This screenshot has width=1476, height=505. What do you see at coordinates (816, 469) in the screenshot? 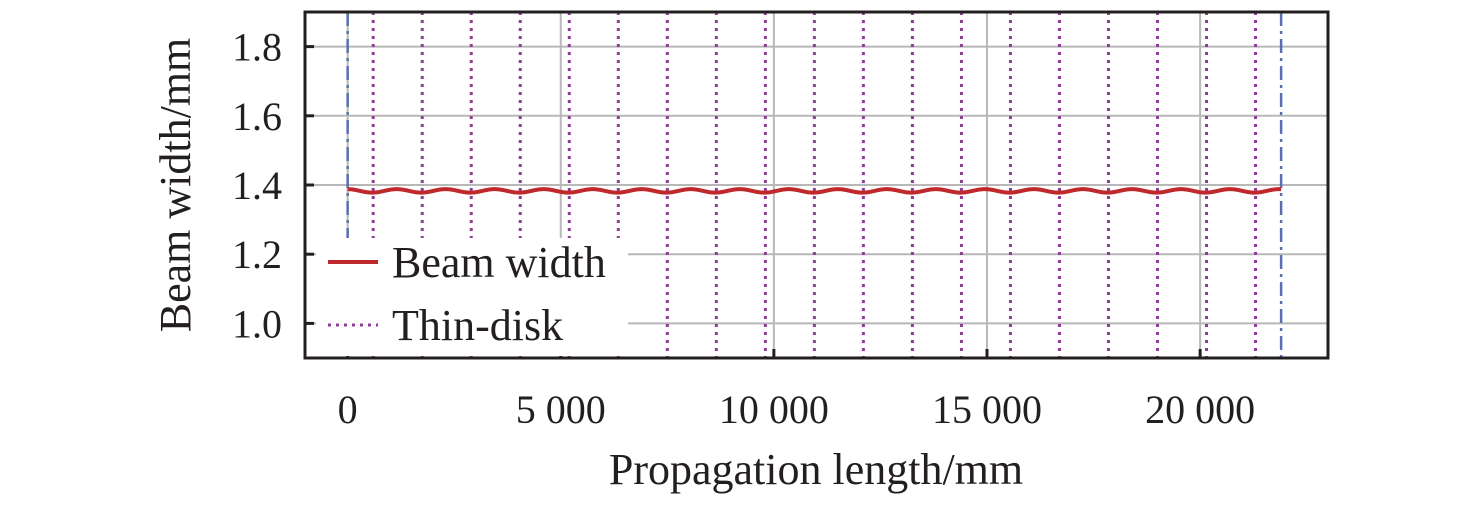
I see `x-axis-title: Propagation length/mm` at bounding box center [816, 469].